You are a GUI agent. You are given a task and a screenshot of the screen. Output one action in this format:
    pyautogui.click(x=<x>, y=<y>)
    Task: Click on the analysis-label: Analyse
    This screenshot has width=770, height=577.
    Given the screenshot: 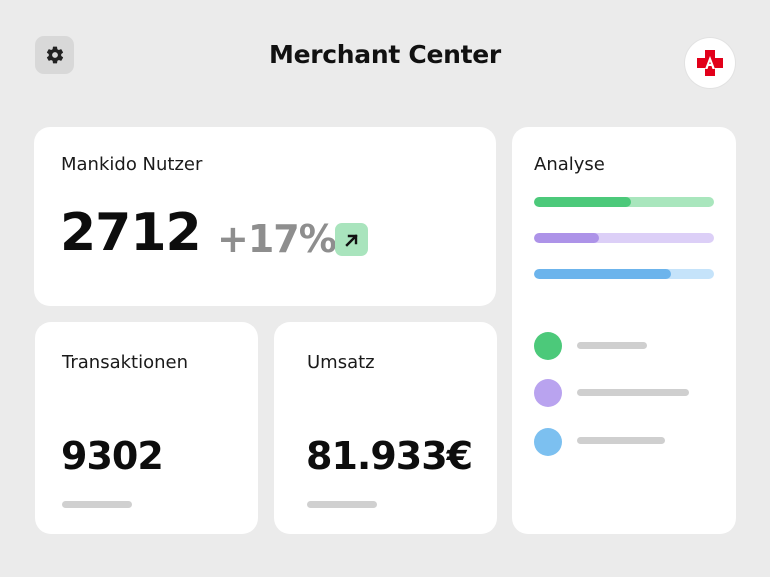 What is the action you would take?
    pyautogui.click(x=569, y=164)
    